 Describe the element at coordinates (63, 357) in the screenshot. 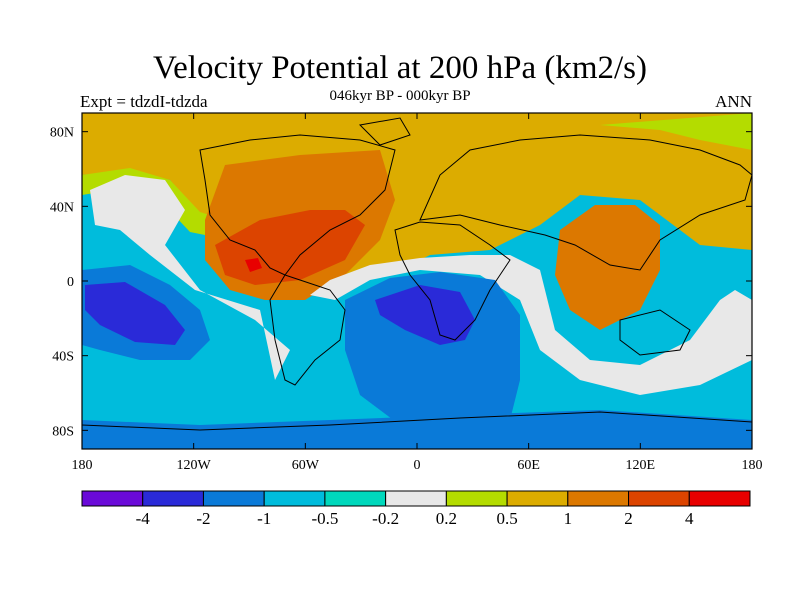

I see `lat-tick-label: 40S` at that location.